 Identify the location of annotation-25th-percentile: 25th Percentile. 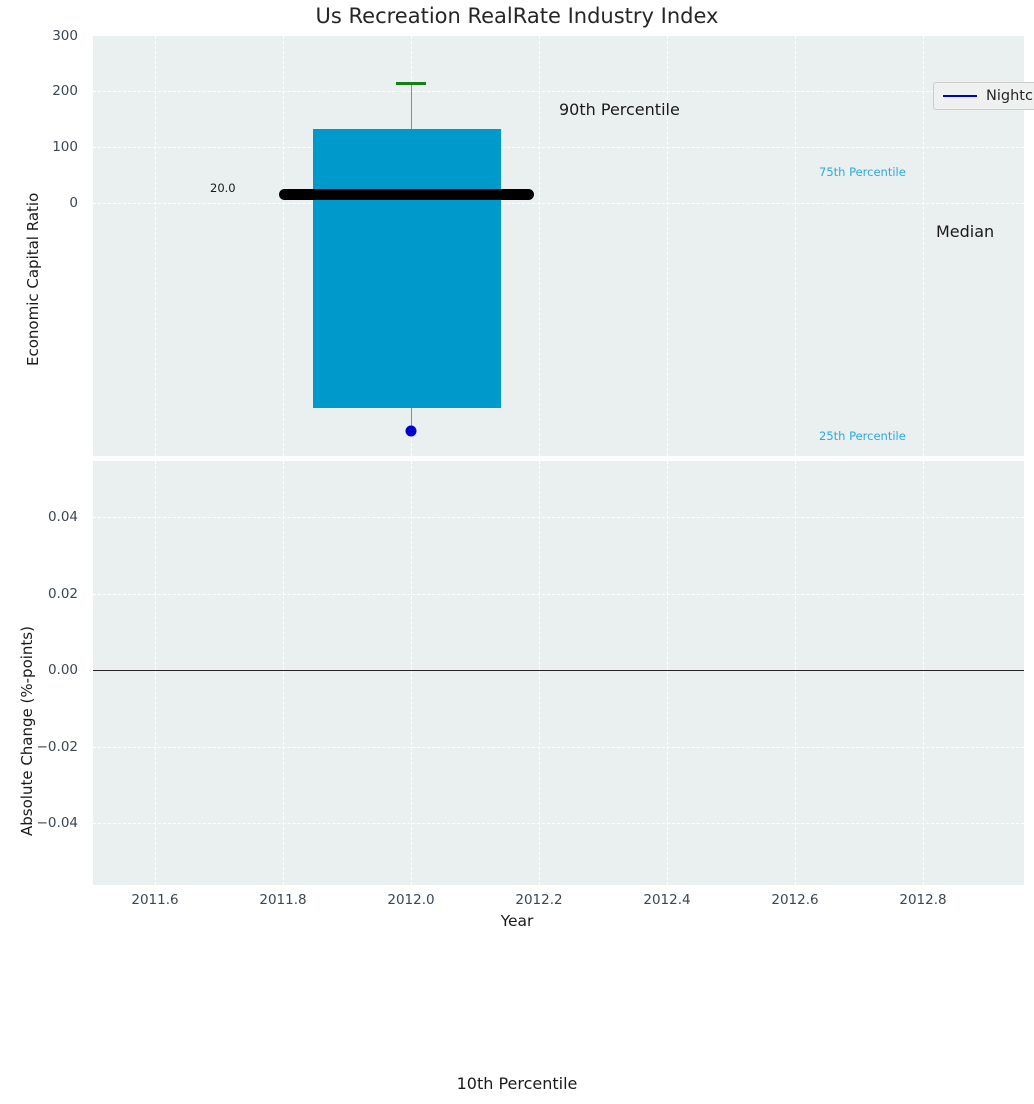
(862, 436).